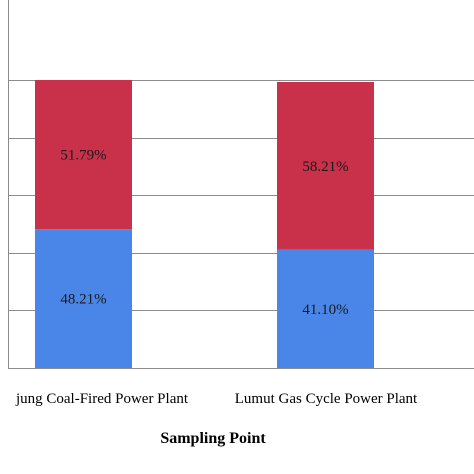  Describe the element at coordinates (213, 438) in the screenshot. I see `x-axis-title: Sampling Point` at that location.